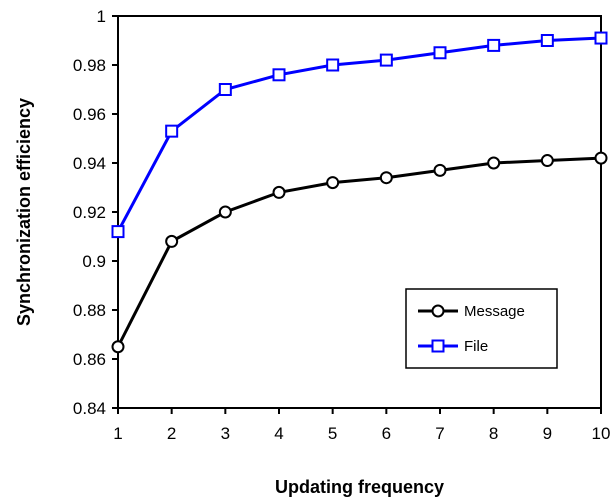 The image size is (614, 502). Describe the element at coordinates (332, 433) in the screenshot. I see `x-tick-label: 5` at that location.